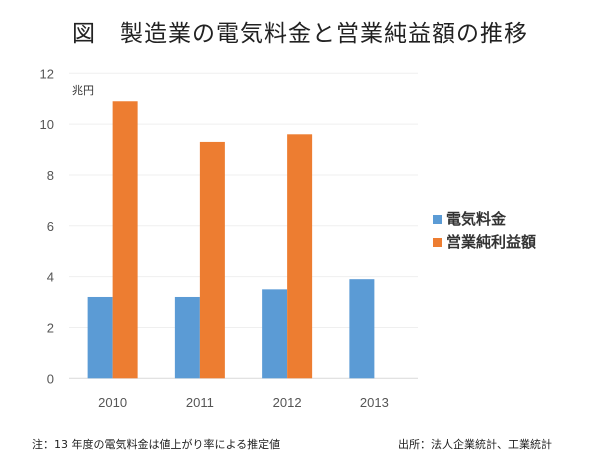 The height and width of the screenshot is (468, 600). I want to click on bar-electricity-2011, so click(187, 337).